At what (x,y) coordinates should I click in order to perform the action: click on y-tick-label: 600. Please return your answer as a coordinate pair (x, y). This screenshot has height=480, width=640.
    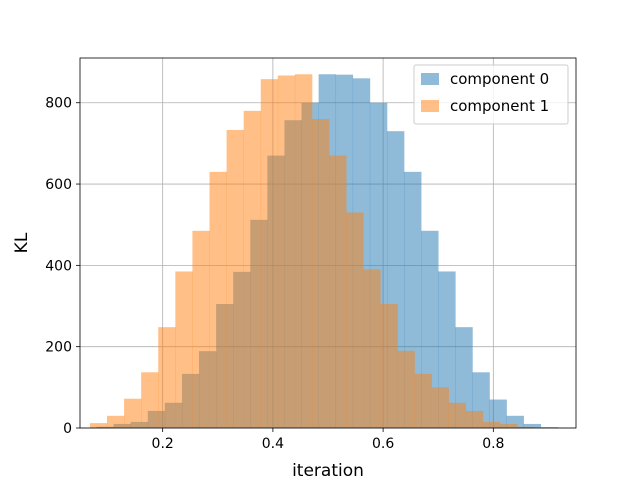
    Looking at the image, I should click on (58, 185).